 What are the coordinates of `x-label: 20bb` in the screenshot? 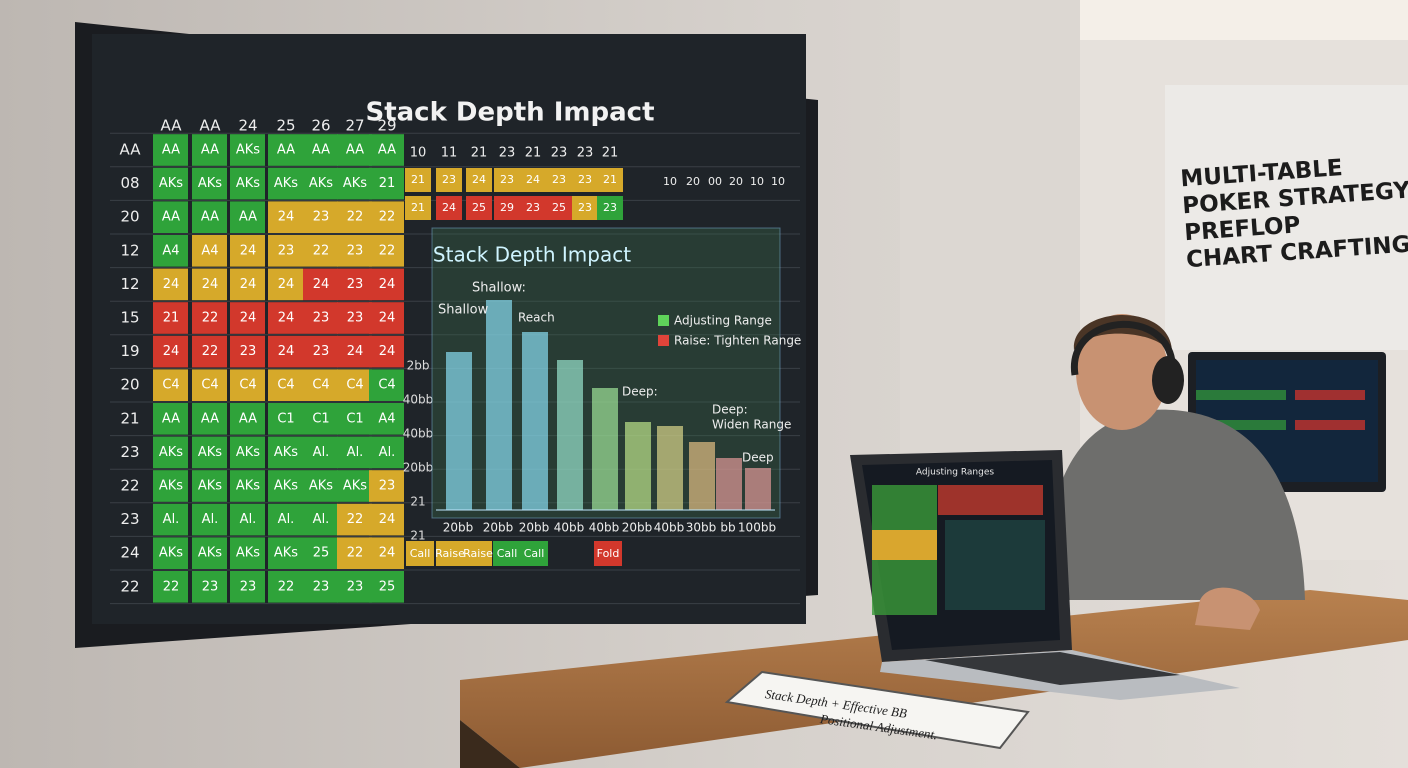 It's located at (534, 528).